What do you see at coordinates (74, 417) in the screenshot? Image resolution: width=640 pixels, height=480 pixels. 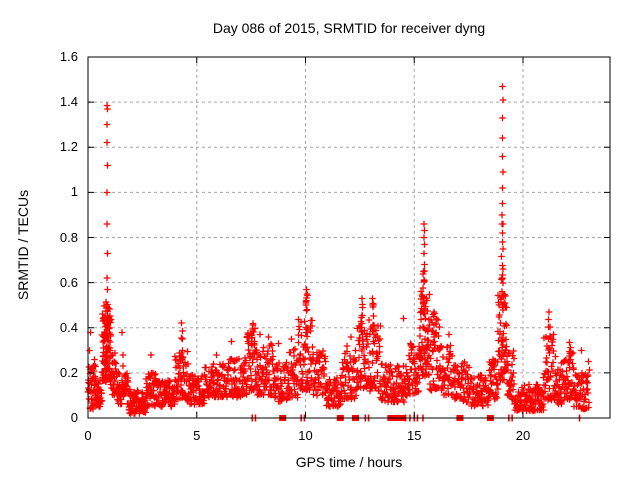 I see `y-tick-label: 0` at bounding box center [74, 417].